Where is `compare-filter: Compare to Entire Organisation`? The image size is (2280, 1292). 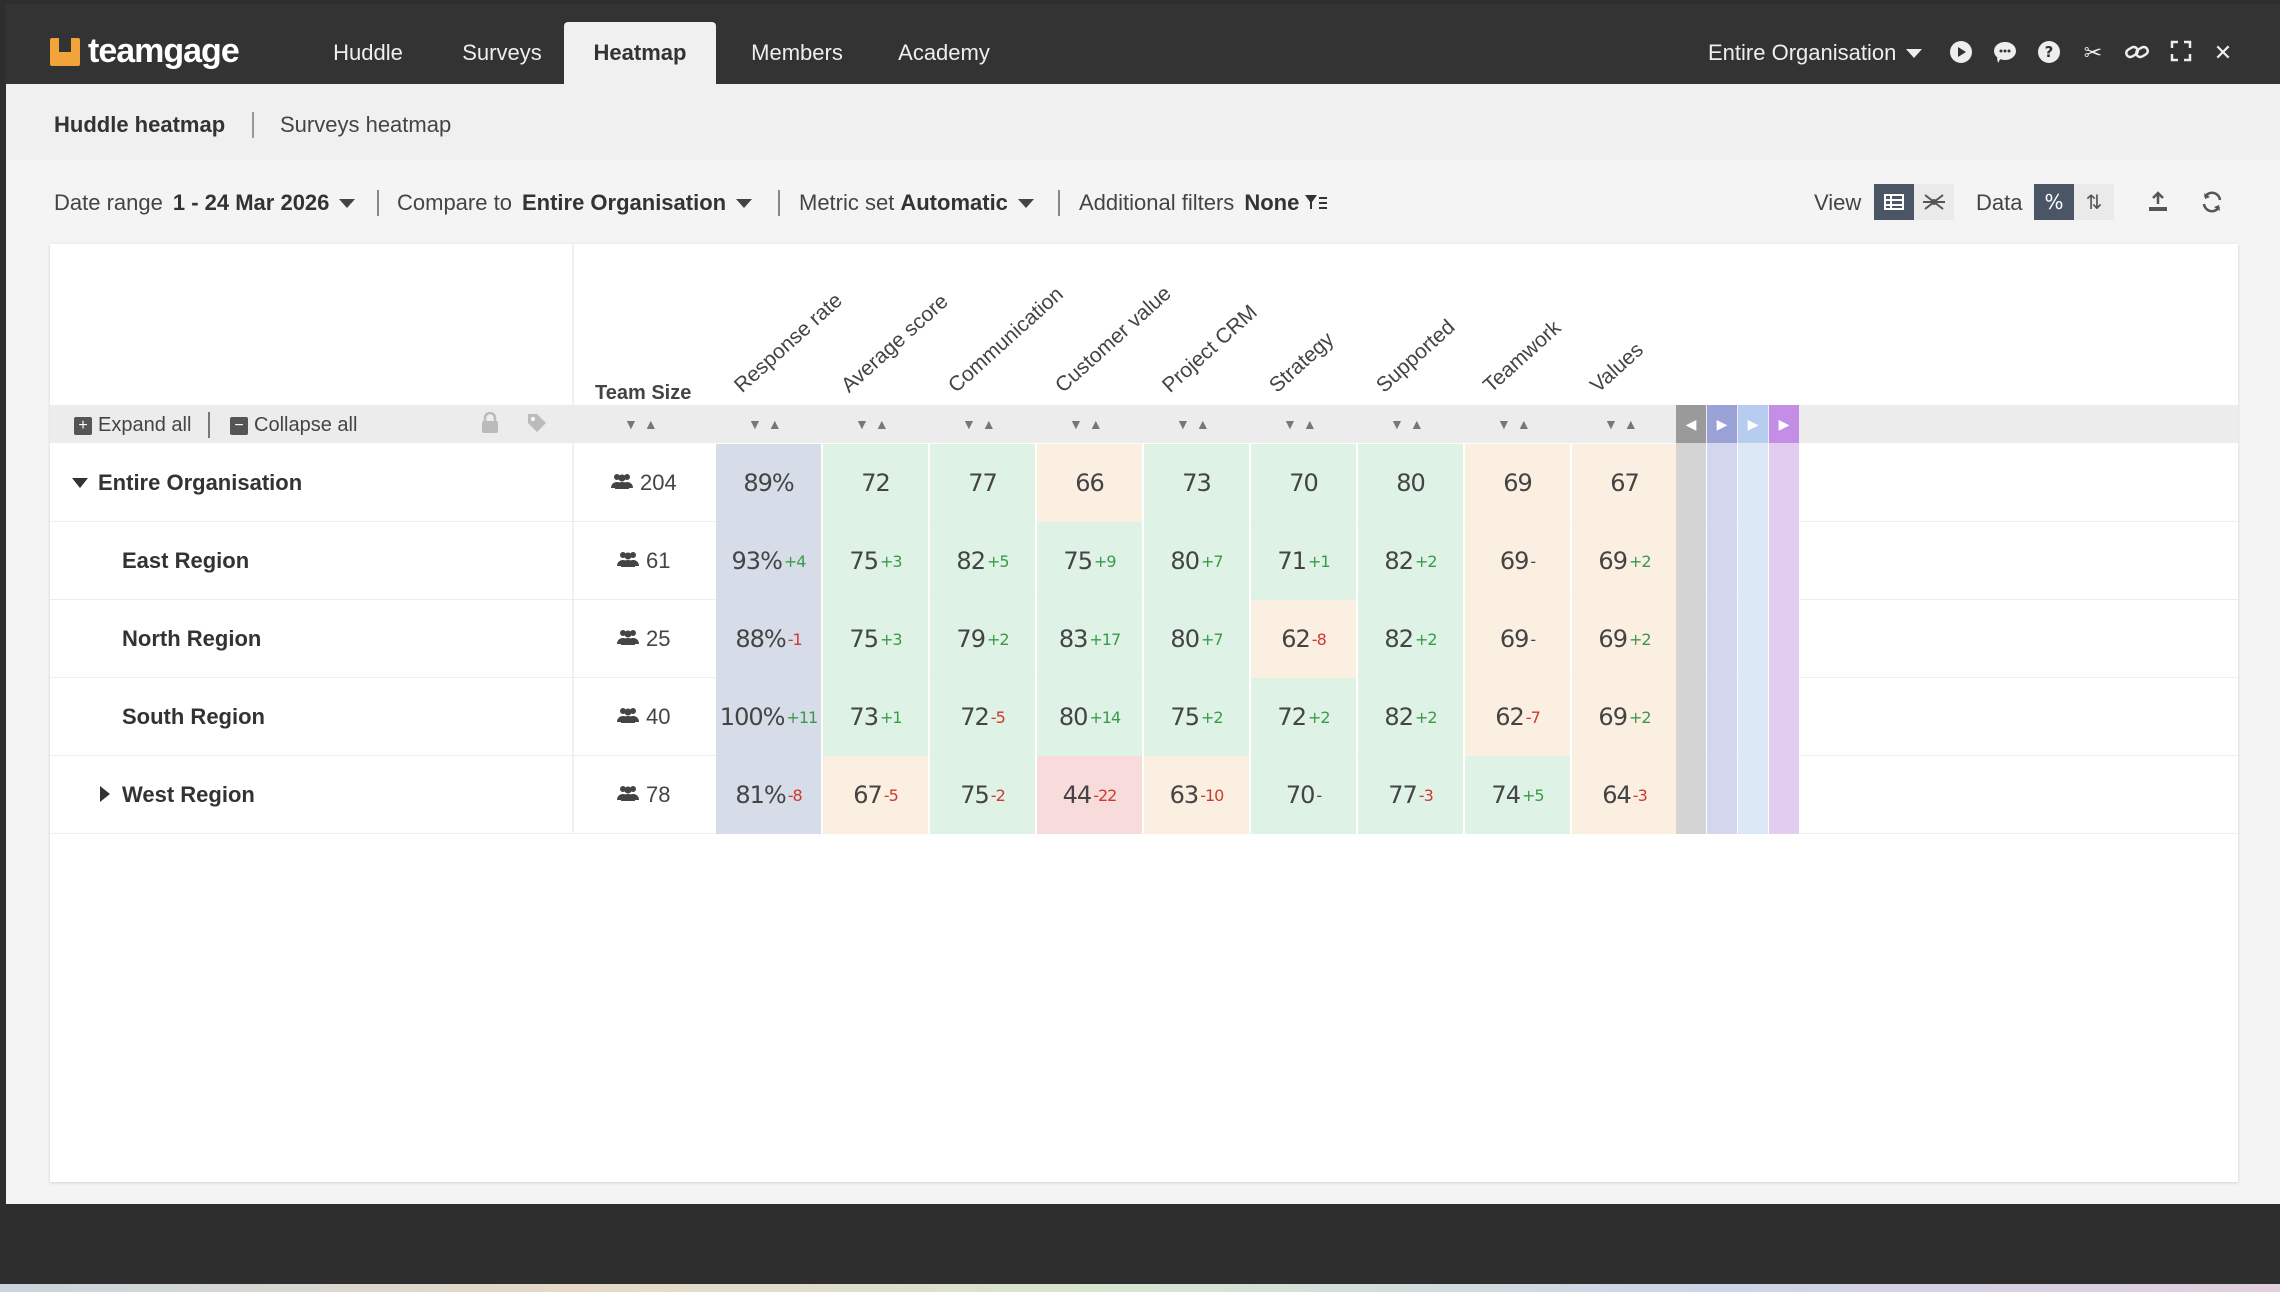 compare-filter: Compare to Entire Organisation is located at coordinates (575, 203).